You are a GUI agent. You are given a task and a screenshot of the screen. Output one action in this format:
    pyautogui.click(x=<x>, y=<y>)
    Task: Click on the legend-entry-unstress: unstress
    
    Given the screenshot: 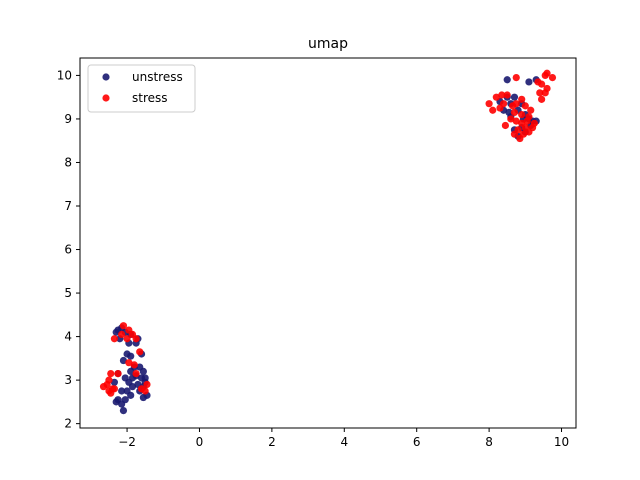 What is the action you would take?
    pyautogui.click(x=142, y=77)
    